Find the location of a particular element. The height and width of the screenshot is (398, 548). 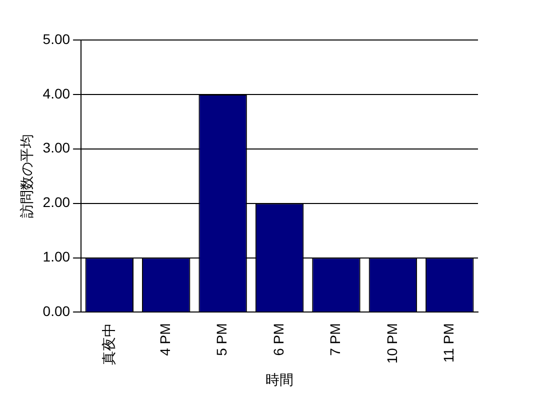

y-tick-label: 3.00 is located at coordinates (56, 148).